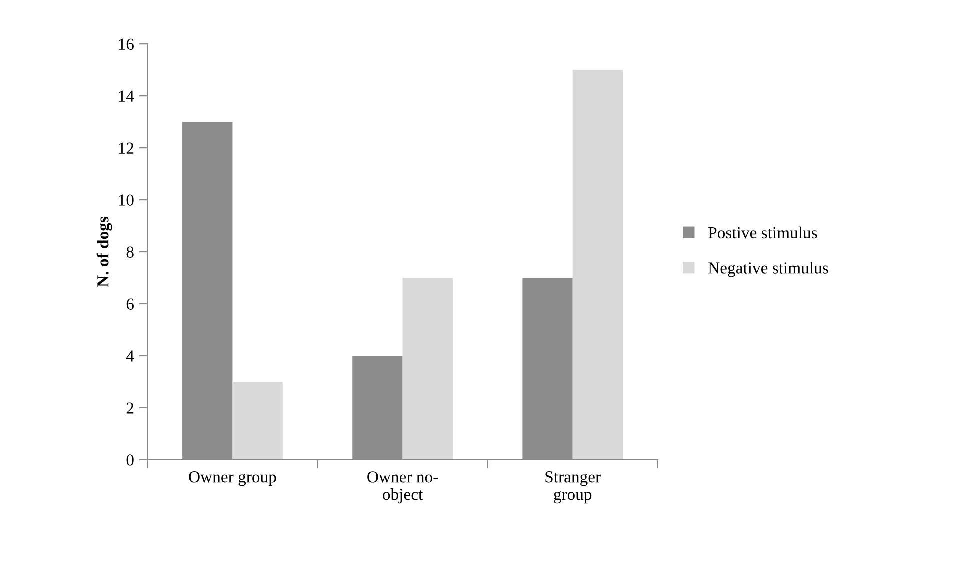 The height and width of the screenshot is (580, 959). I want to click on y-tick-label: 8, so click(130, 252).